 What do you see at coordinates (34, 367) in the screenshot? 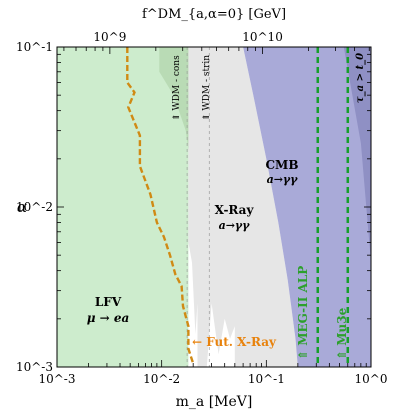
I see `y-tick-label-0: 10^-3` at bounding box center [34, 367].